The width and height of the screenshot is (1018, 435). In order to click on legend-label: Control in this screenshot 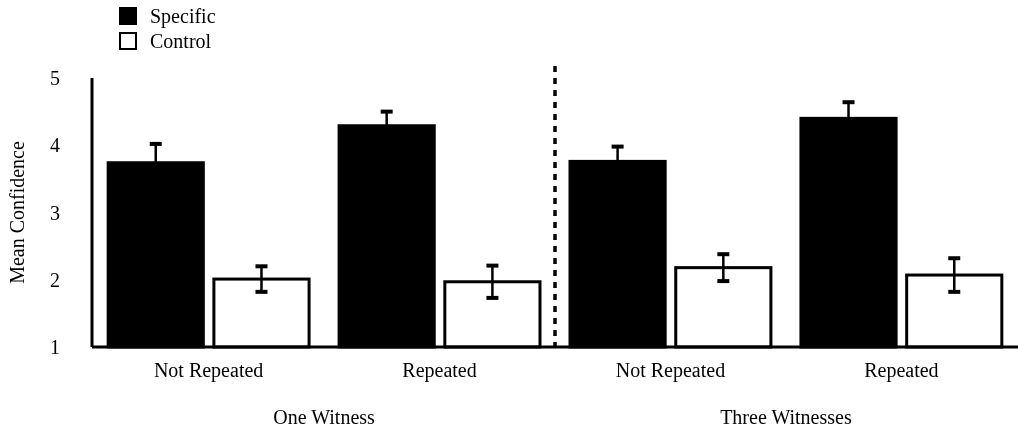, I will do `click(181, 41)`.